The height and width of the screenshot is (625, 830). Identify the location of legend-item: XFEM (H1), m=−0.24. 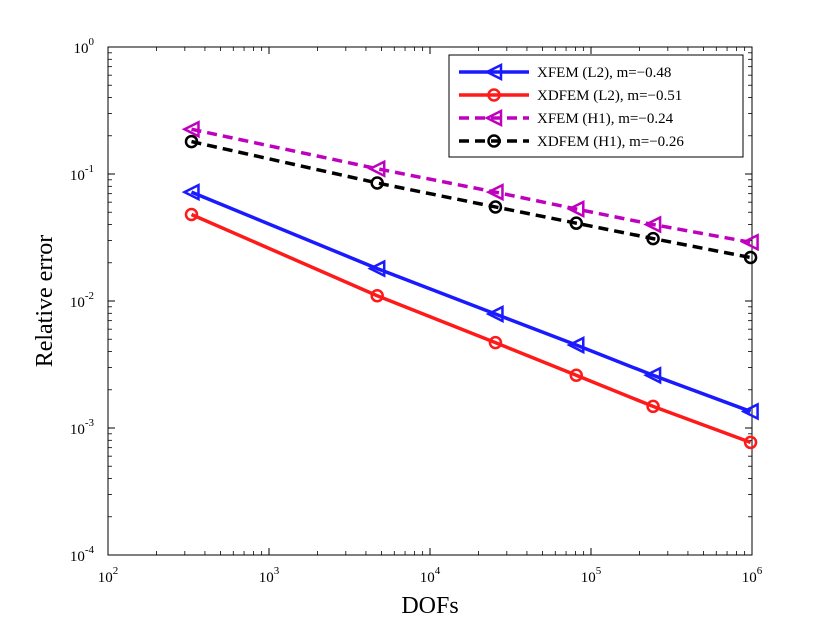
(566, 118).